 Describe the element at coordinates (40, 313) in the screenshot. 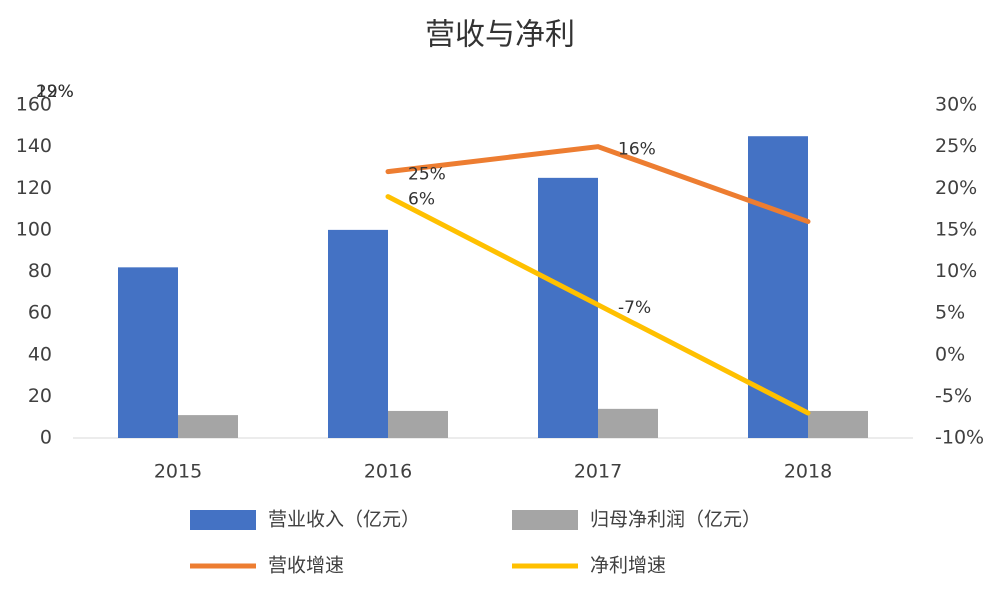

I see `y-tick-label: 60` at that location.